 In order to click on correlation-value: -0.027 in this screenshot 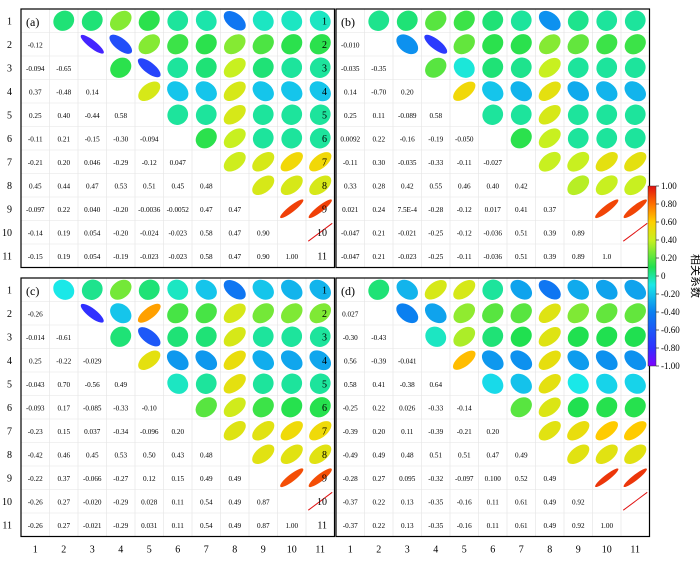, I will do `click(492, 163)`.